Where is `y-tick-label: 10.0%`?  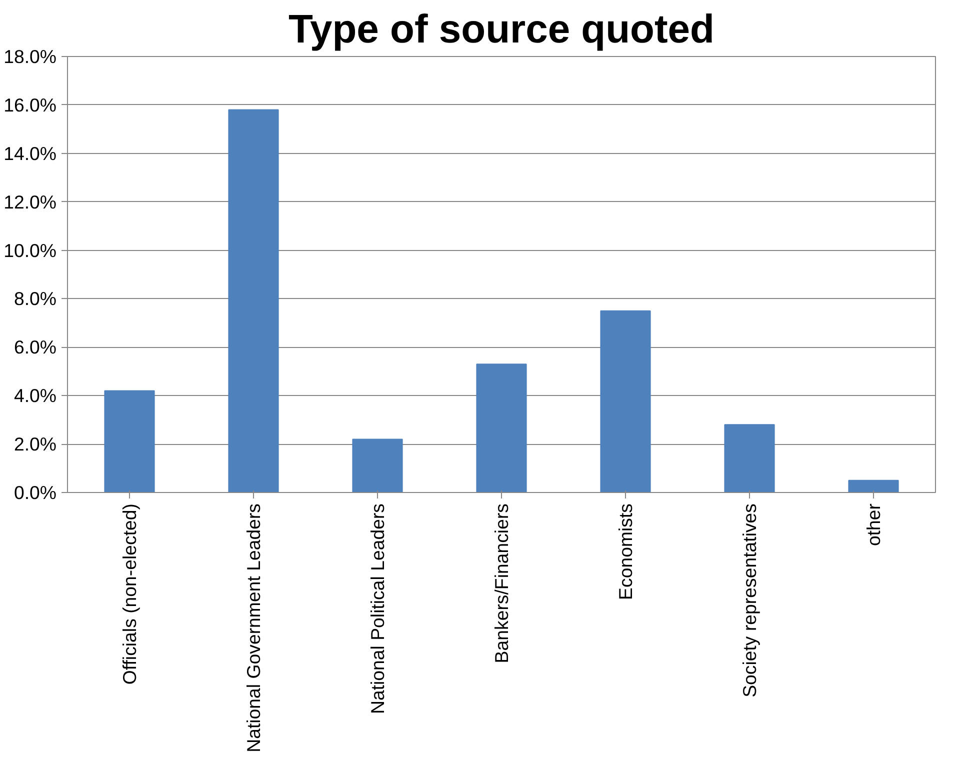
y-tick-label: 10.0% is located at coordinates (30, 250).